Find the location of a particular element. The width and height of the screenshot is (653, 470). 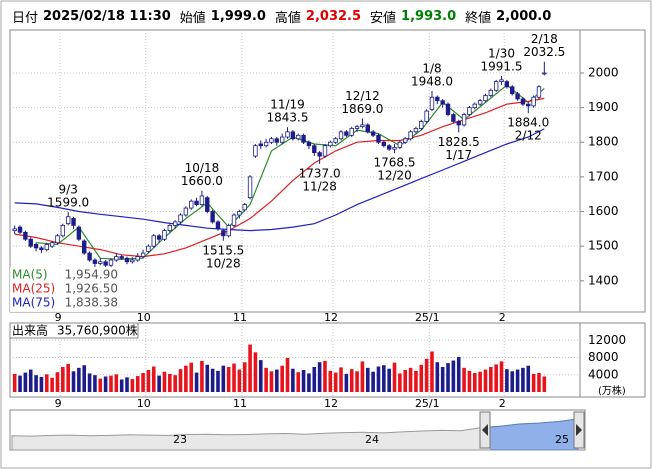

annotation-date: 12/12 is located at coordinates (362, 96).